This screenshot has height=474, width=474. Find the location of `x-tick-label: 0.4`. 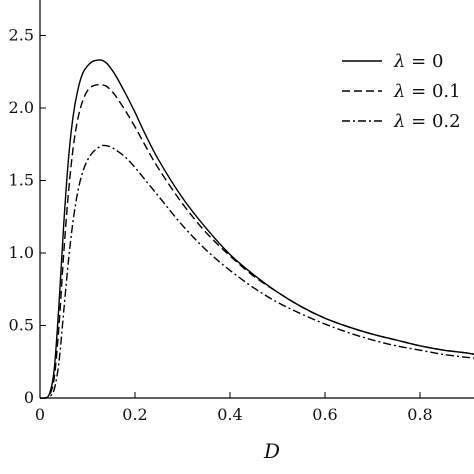

x-tick-label: 0.4 is located at coordinates (229, 414).